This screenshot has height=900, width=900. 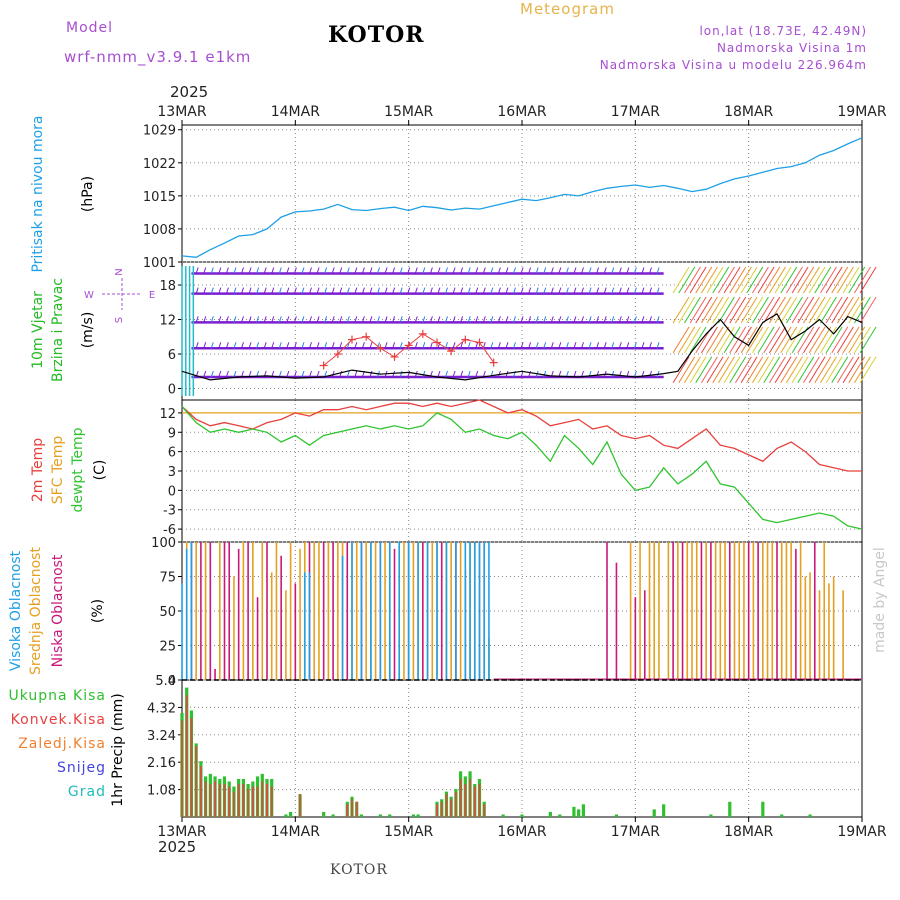 I want to click on precip-total-bar, so click(x=574, y=811).